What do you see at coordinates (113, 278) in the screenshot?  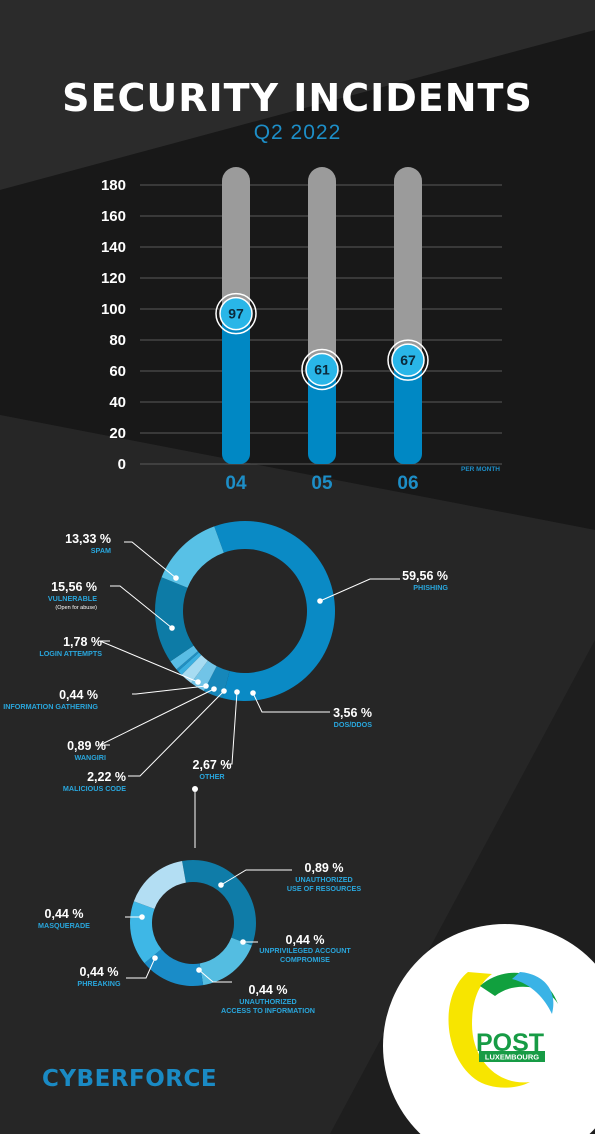 I see `y-tick-label: 120` at bounding box center [113, 278].